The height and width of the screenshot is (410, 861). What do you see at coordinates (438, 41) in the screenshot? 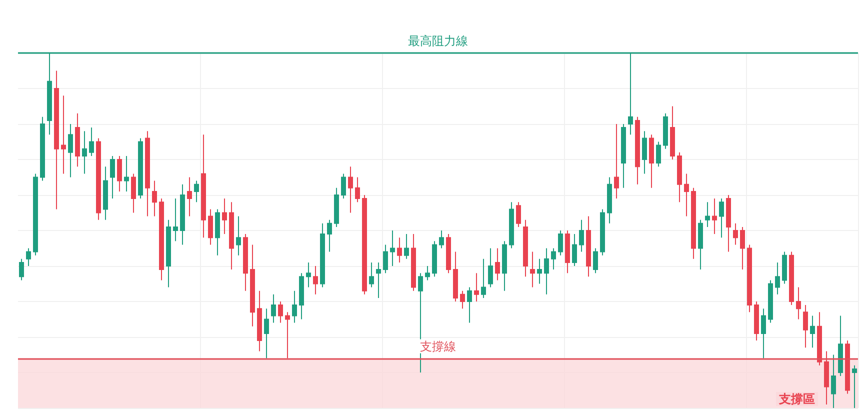
I see `ref-line-label: 最高阻力線` at bounding box center [438, 41].